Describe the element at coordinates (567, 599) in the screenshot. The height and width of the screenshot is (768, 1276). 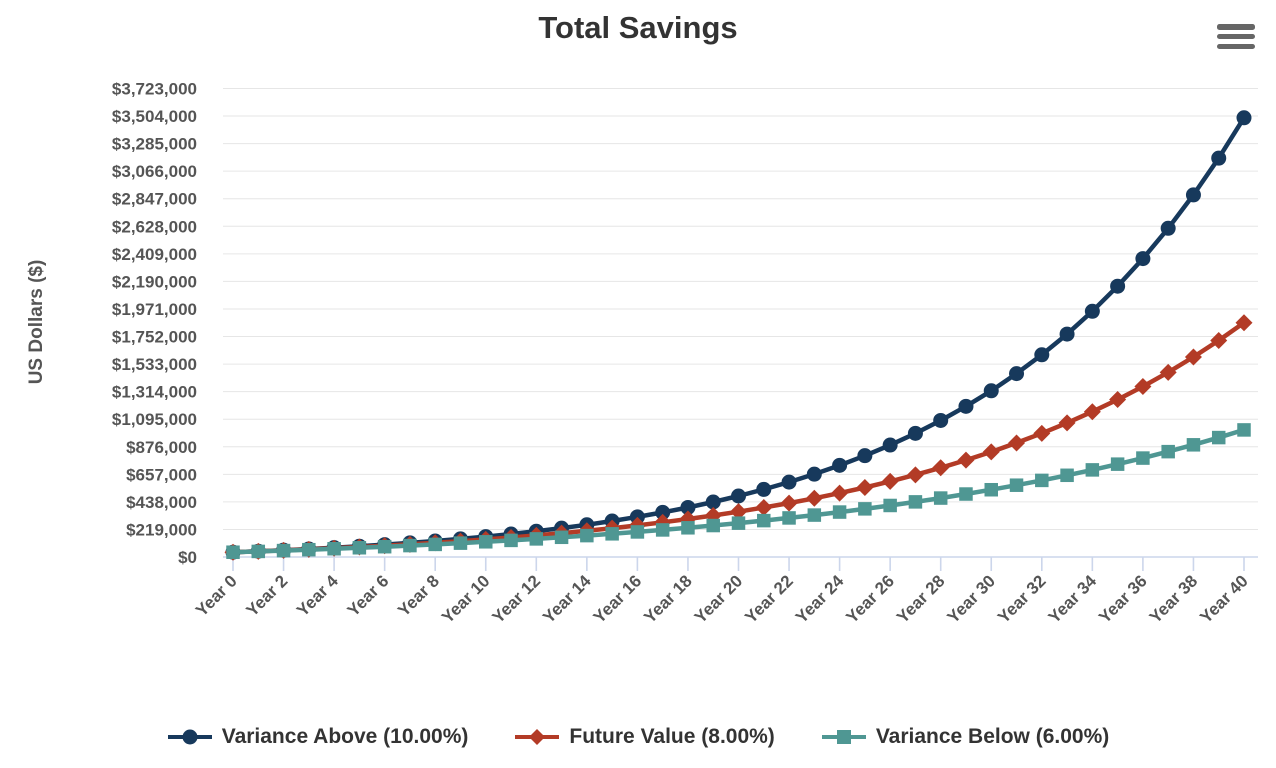
I see `x-axis-tick-label: Year 14` at that location.